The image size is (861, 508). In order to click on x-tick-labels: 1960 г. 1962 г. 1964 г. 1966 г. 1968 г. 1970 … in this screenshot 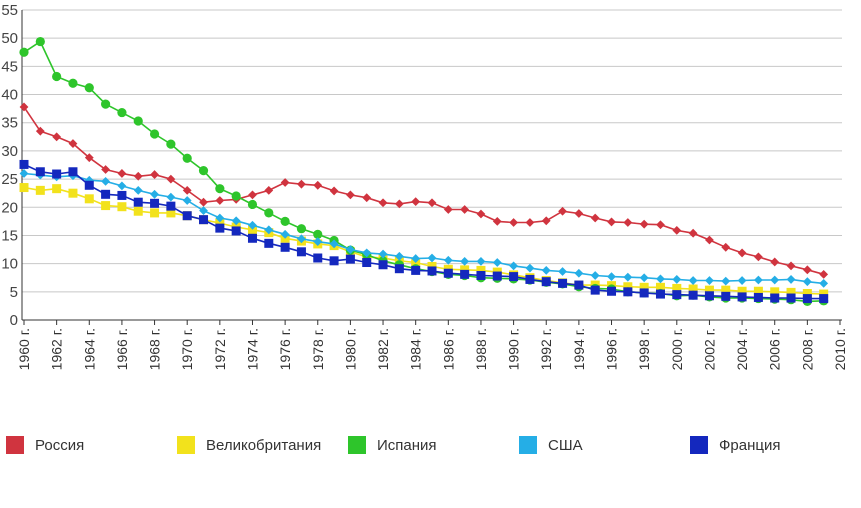, I will do `click(432, 349)`.